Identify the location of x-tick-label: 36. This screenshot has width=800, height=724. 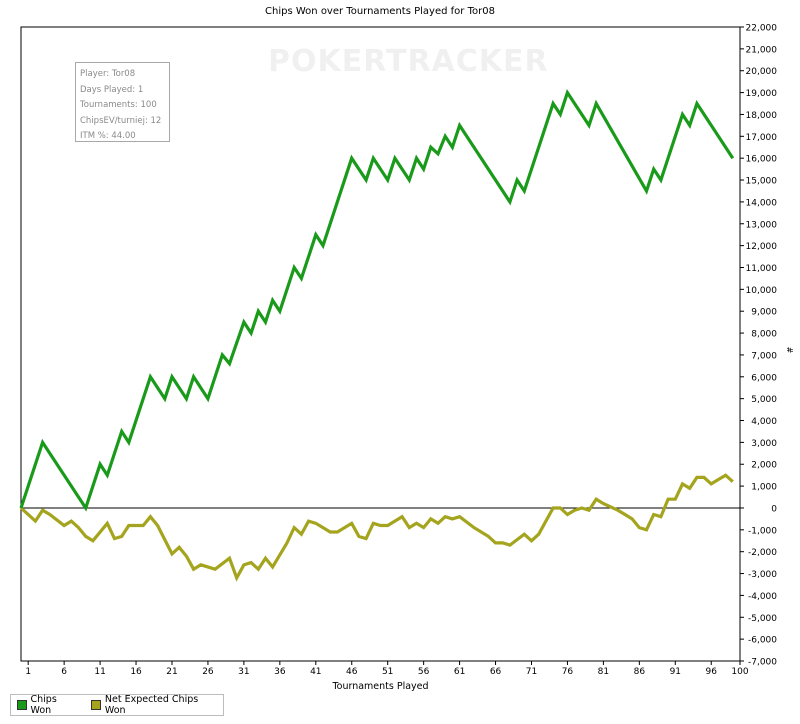
(280, 672).